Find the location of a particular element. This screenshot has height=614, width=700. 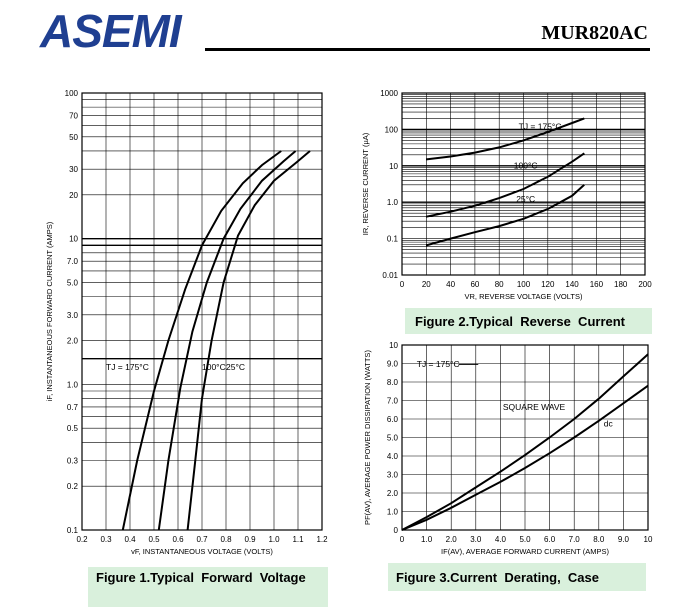

x-tick-label: 160 is located at coordinates (597, 284).